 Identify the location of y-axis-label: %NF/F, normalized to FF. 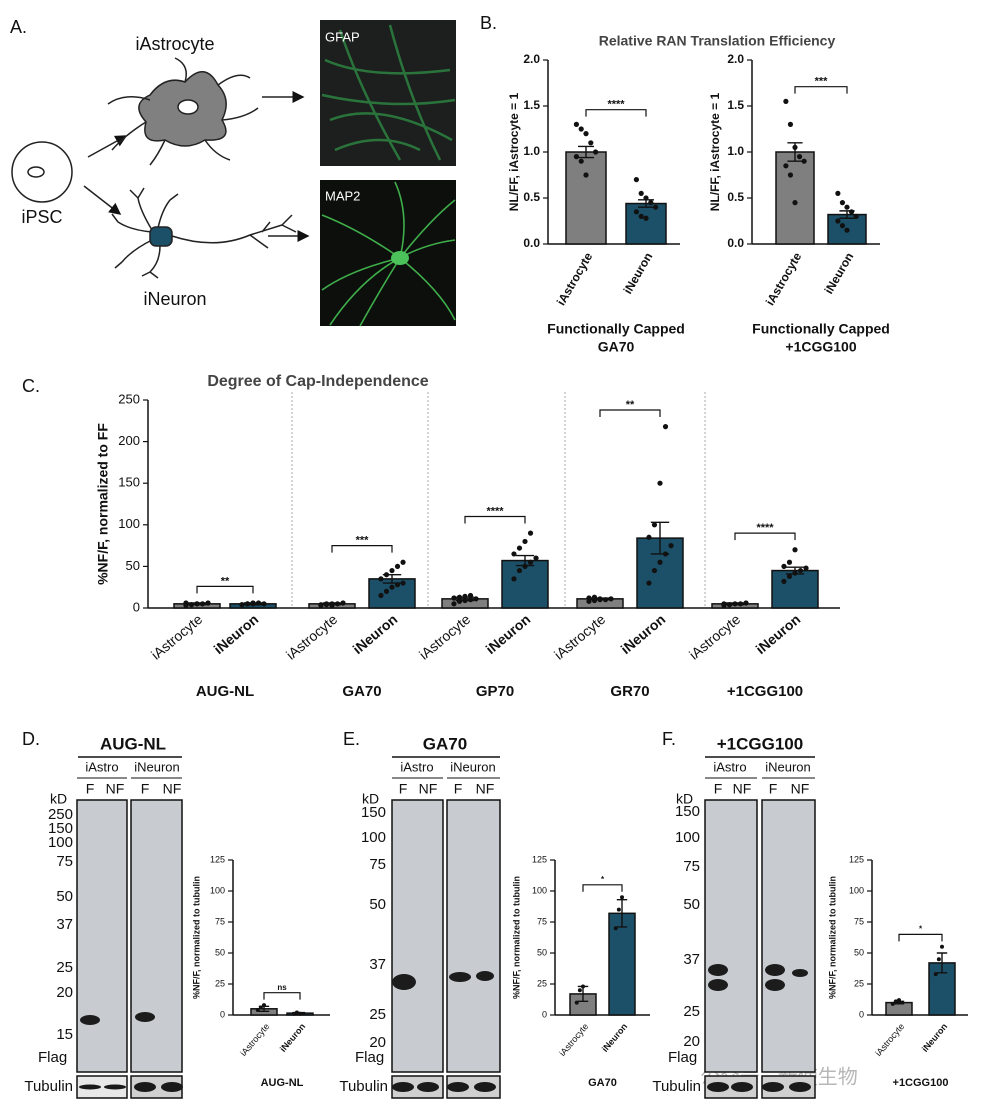
(103, 504).